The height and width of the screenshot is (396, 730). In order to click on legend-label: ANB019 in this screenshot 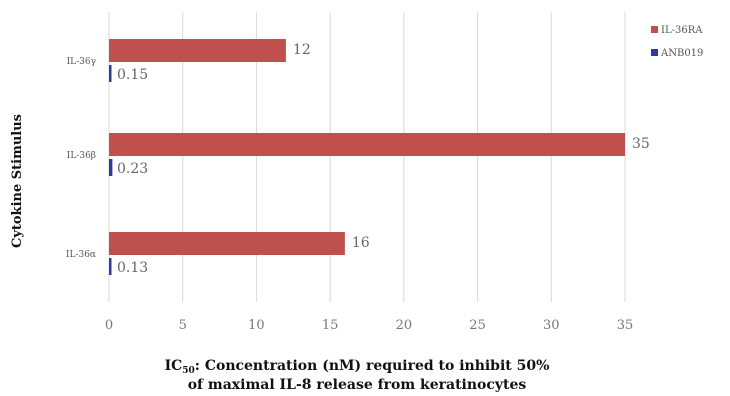, I will do `click(681, 53)`.